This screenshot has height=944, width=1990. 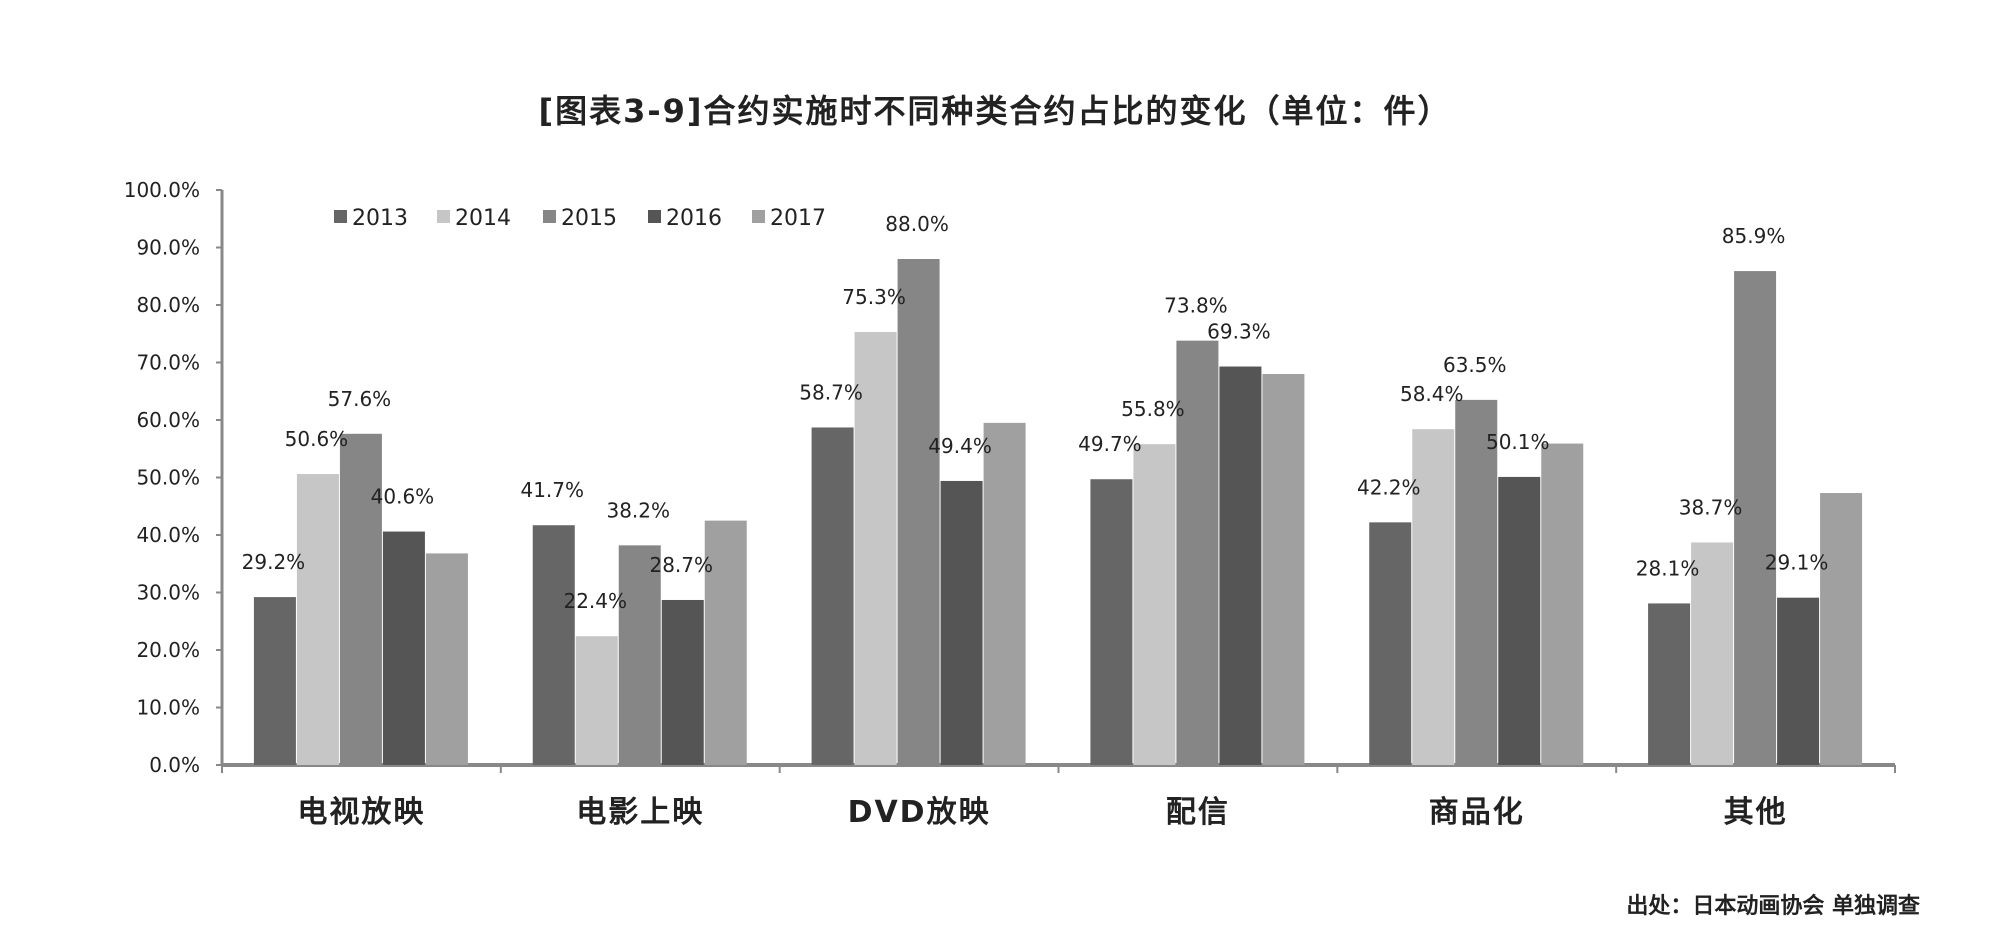 What do you see at coordinates (1196, 306) in the screenshot?
I see `data-label: 73.8%` at bounding box center [1196, 306].